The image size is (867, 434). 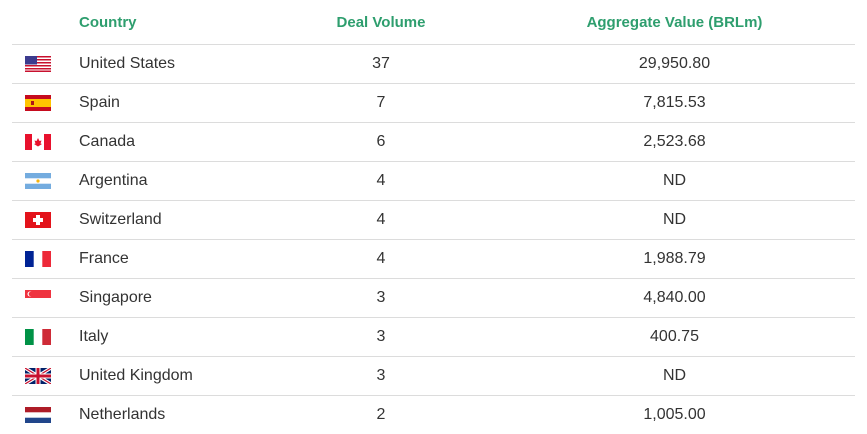 What do you see at coordinates (674, 415) in the screenshot?
I see `value-cell: 1,005.00` at bounding box center [674, 415].